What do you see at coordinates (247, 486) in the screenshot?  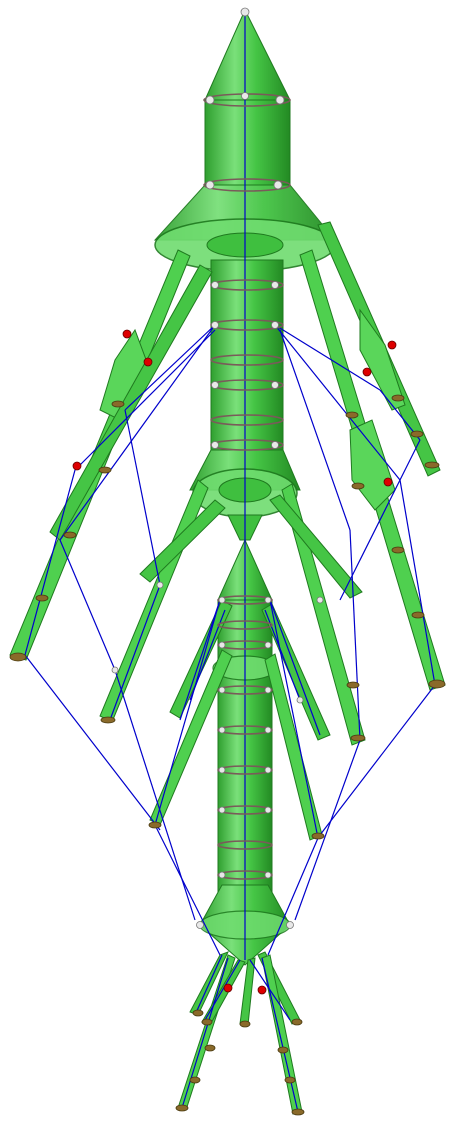 I see `section-rings` at bounding box center [247, 486].